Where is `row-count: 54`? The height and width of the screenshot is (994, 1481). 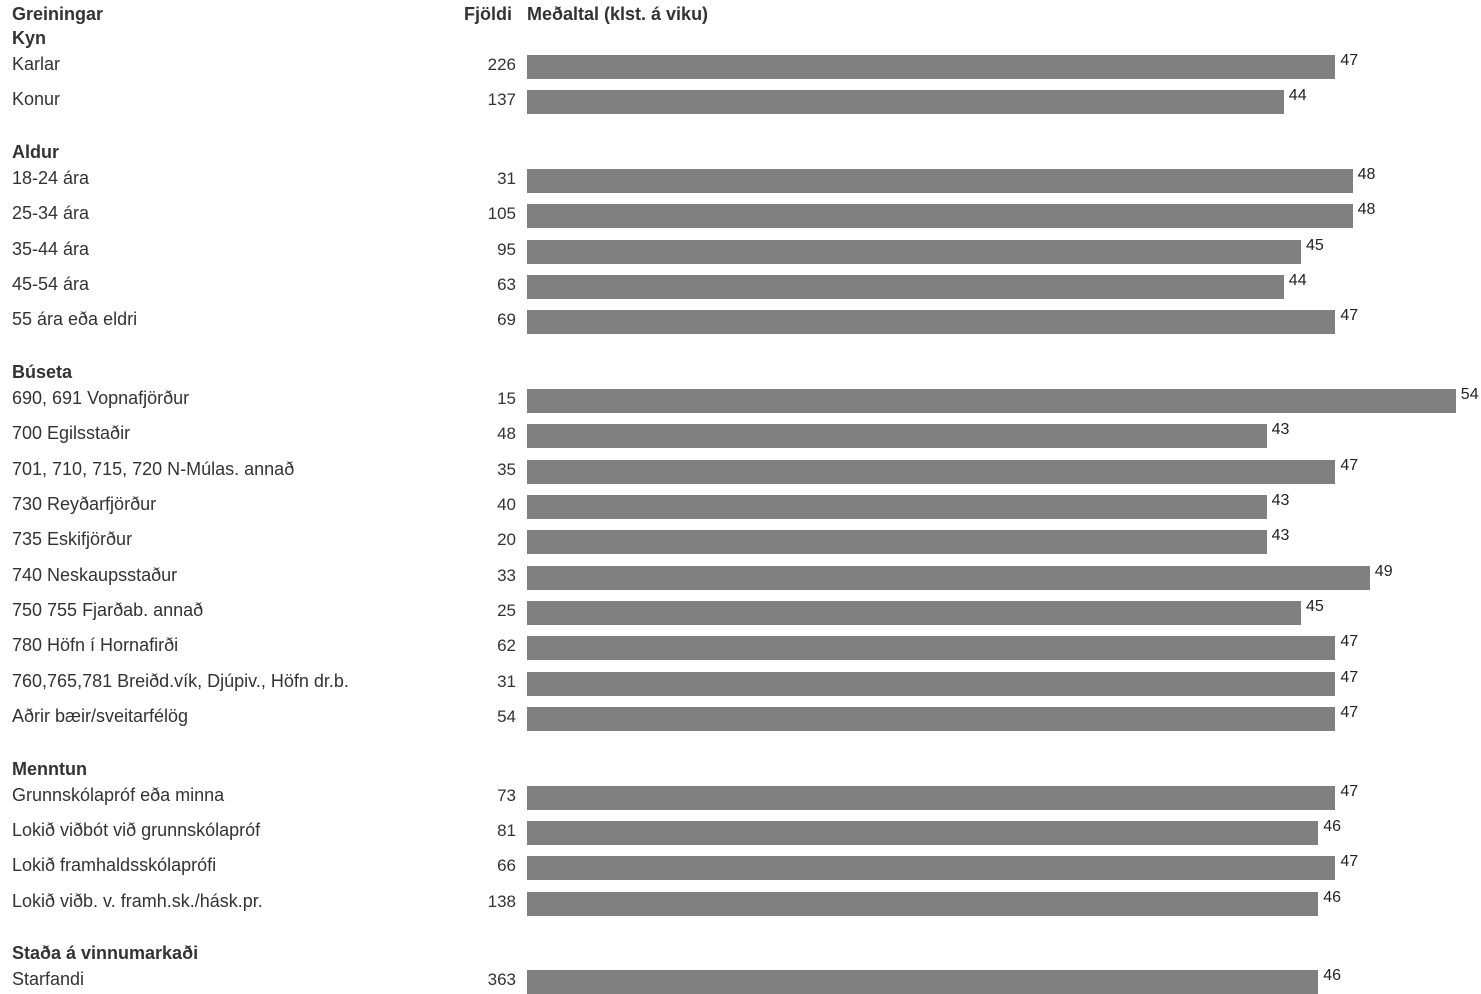 row-count: 54 is located at coordinates (506, 716).